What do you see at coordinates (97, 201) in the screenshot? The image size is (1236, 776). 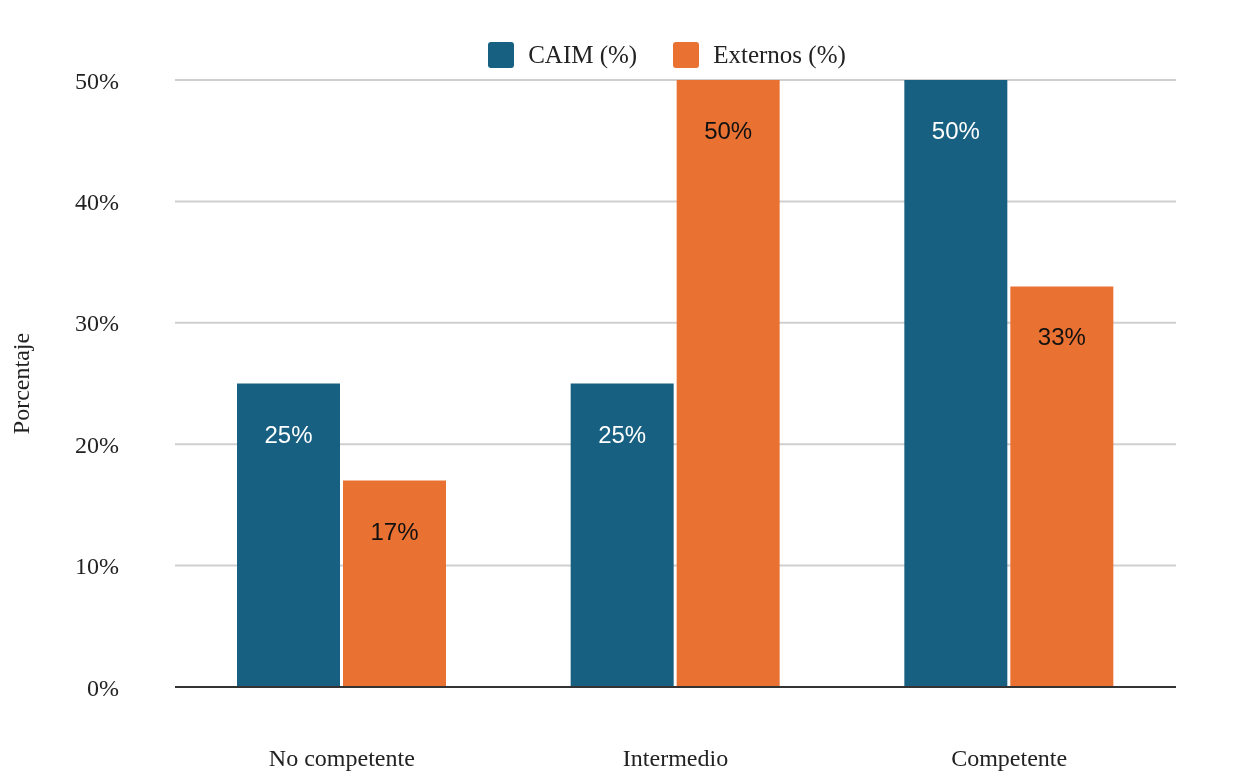 I see `y-tick-label: 40%` at bounding box center [97, 201].